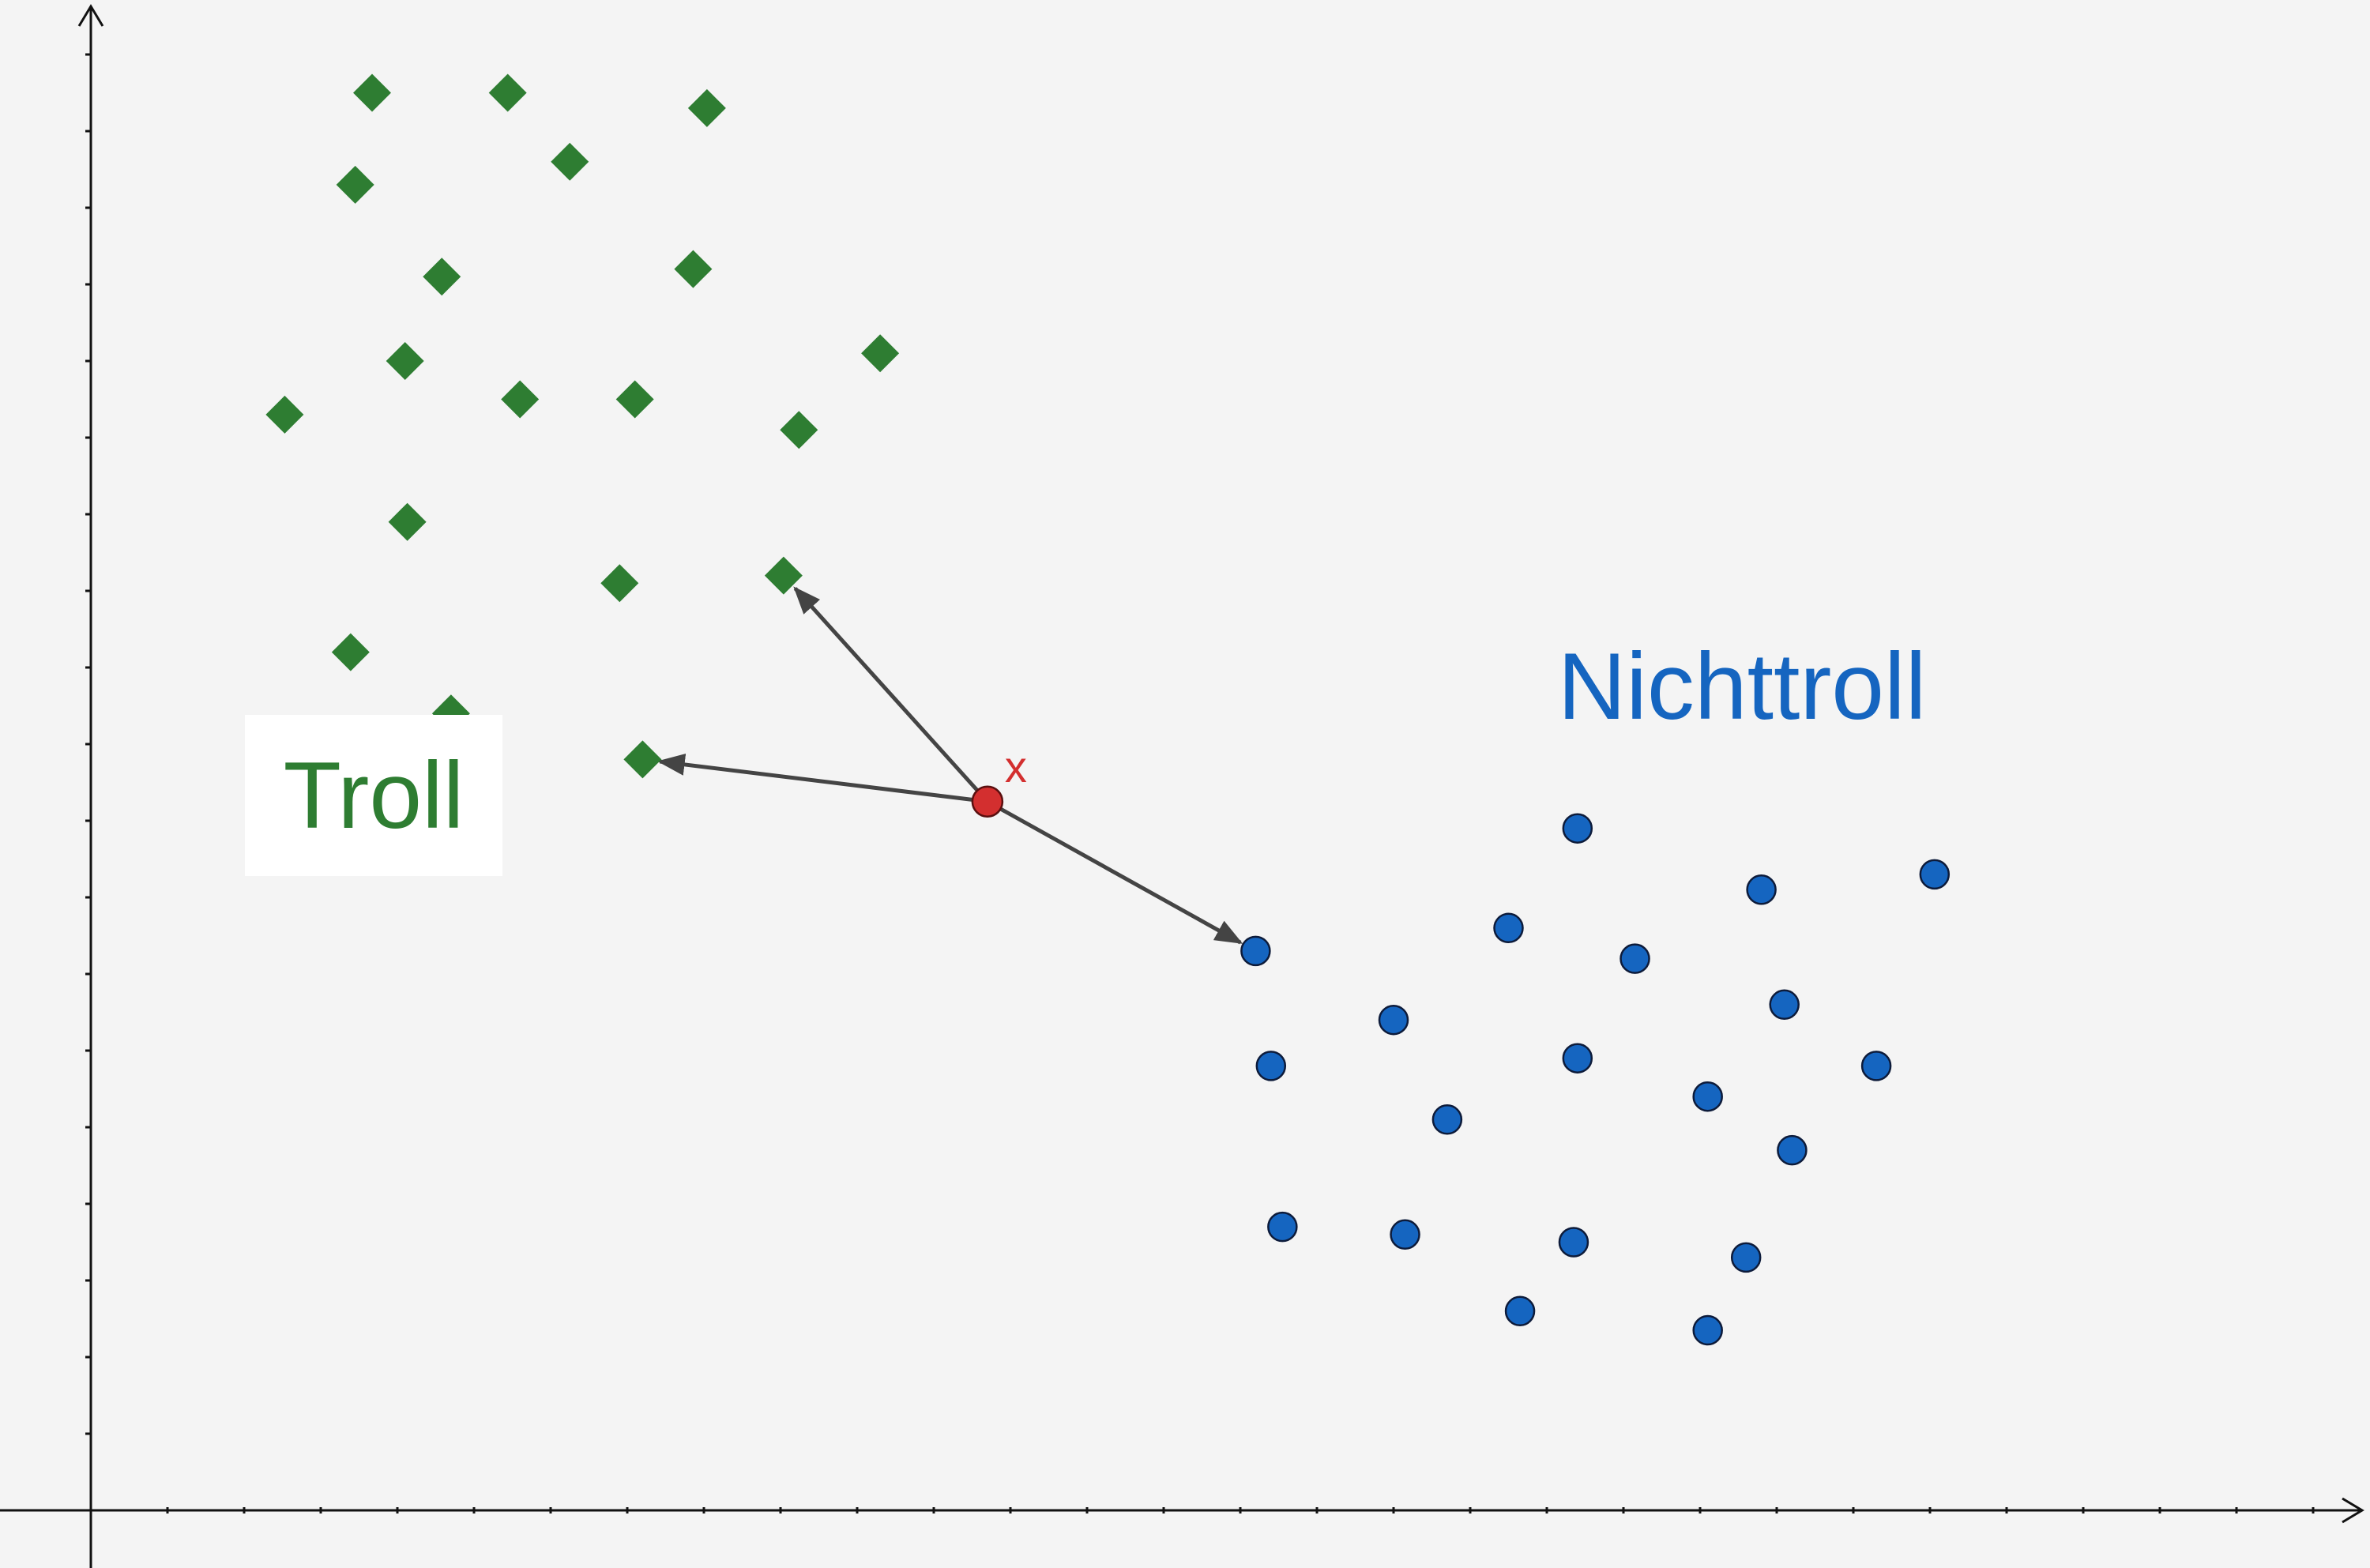 The image size is (2370, 1568). Describe the element at coordinates (91, 15) in the screenshot. I see `y-axis-arrowhead` at that location.